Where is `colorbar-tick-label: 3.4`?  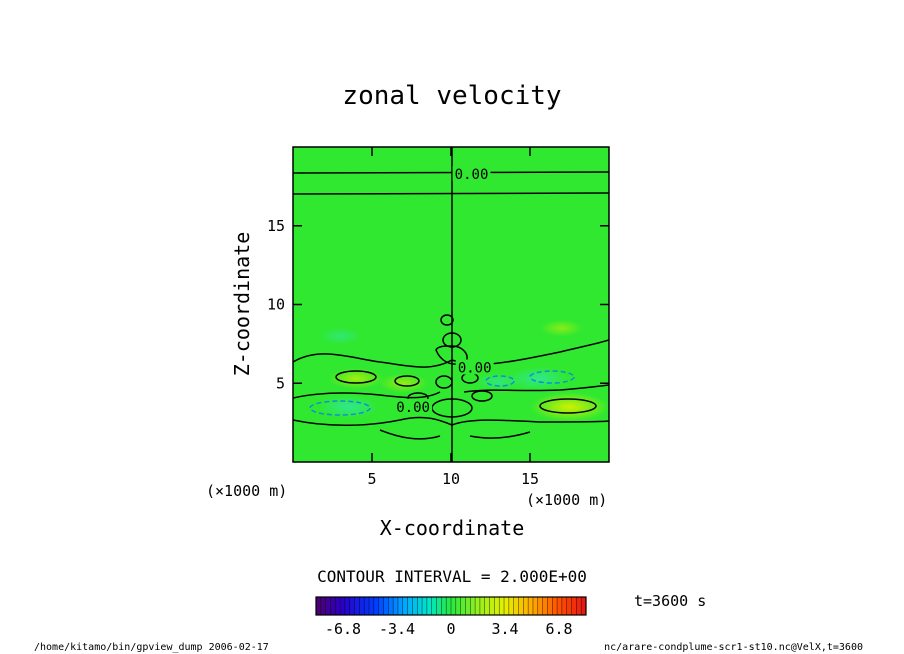 colorbar-tick-label: 3.4 is located at coordinates (504, 629).